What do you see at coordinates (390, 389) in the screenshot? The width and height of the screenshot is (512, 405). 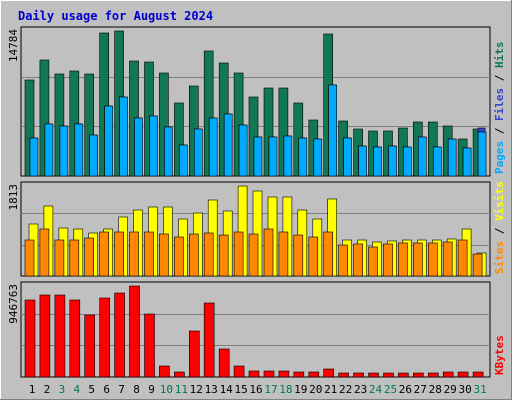 I see `day-label: 25` at bounding box center [390, 389].